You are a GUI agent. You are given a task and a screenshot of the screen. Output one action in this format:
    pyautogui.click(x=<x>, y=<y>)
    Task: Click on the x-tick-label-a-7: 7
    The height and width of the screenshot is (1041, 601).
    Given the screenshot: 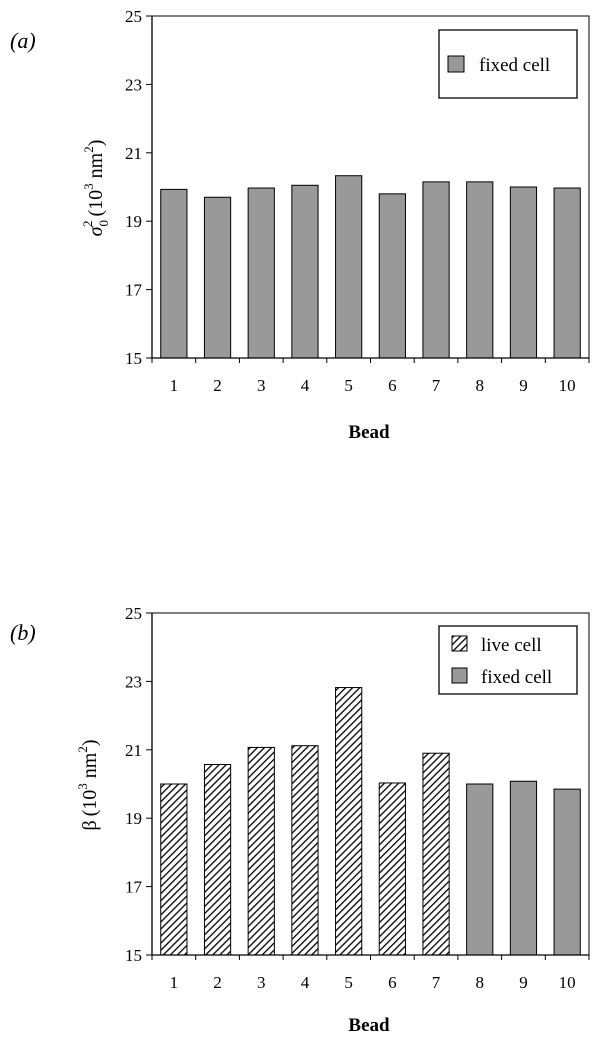 What is the action you would take?
    pyautogui.click(x=436, y=385)
    